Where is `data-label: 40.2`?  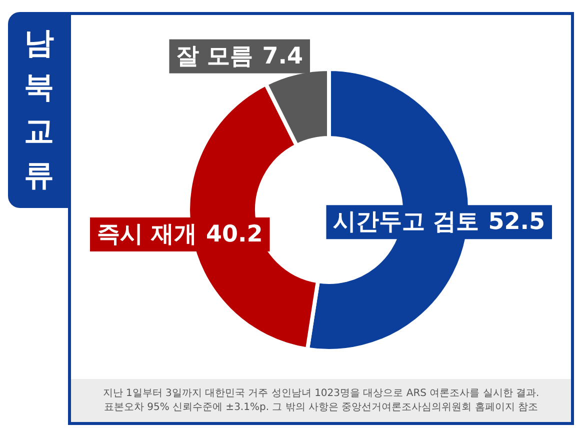 data-label: 40.2 is located at coordinates (234, 234).